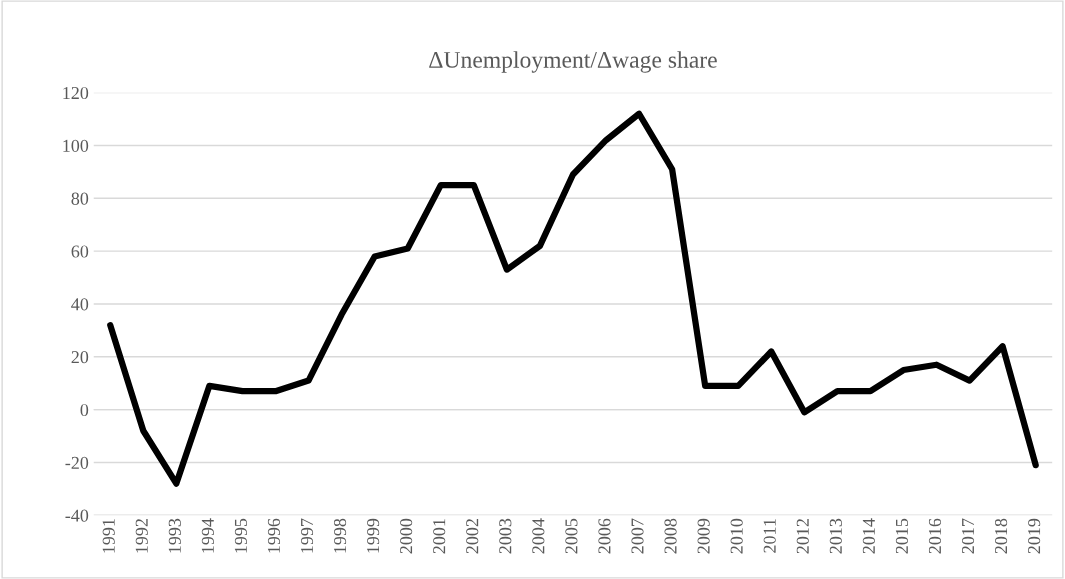 Image resolution: width=1065 pixels, height=579 pixels. I want to click on x-tick-label: 2012, so click(802, 536).